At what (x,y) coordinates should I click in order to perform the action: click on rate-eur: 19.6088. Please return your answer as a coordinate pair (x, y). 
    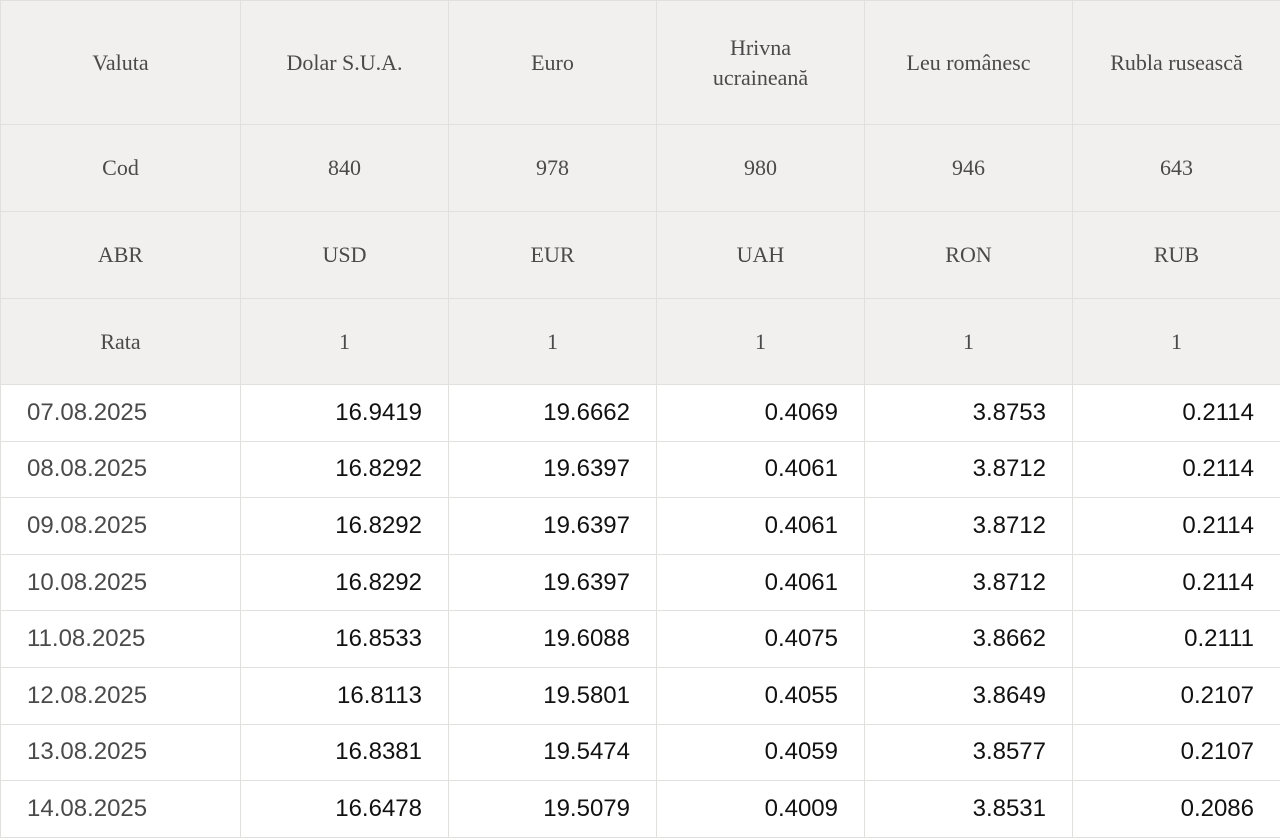
    Looking at the image, I should click on (552, 639).